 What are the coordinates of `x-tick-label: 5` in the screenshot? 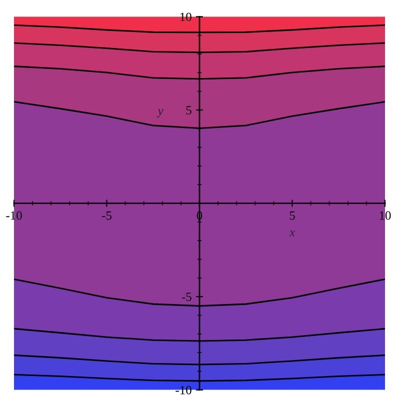 It's located at (292, 215).